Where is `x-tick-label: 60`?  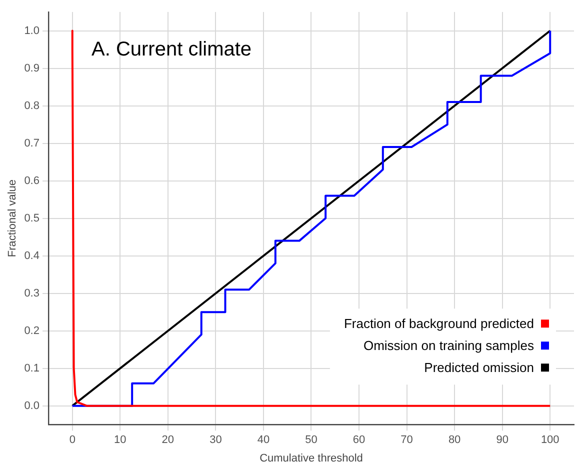 x-tick-label: 60 is located at coordinates (359, 440).